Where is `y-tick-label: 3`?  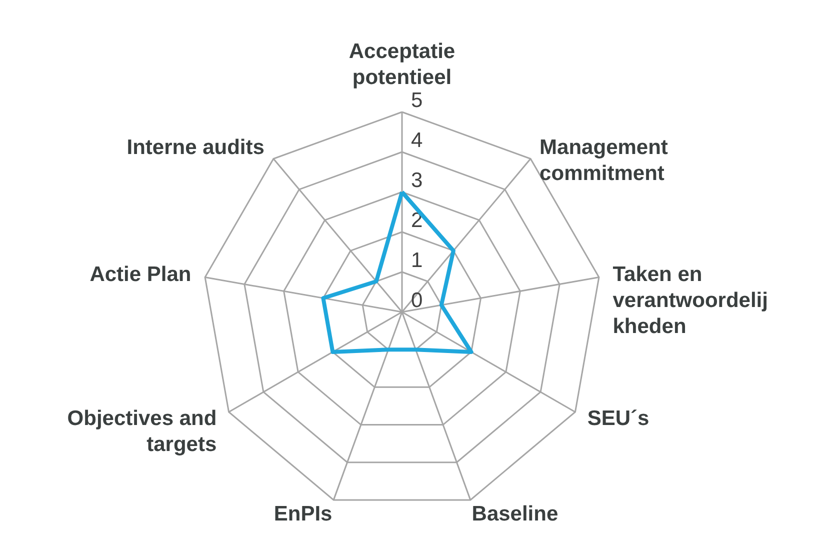 y-tick-label: 3 is located at coordinates (417, 180).